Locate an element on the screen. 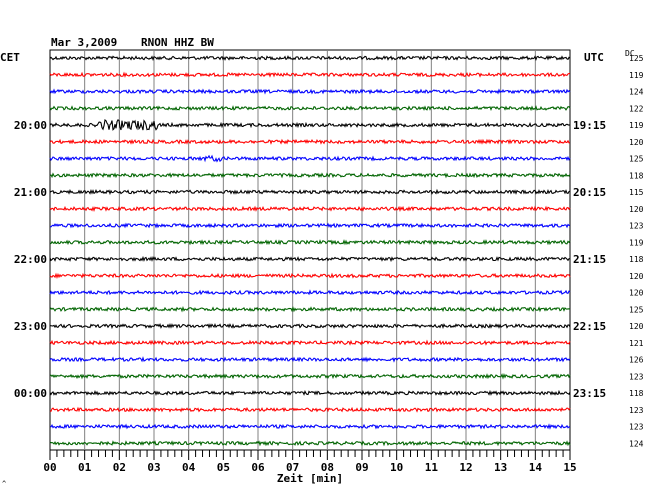  dc-header-label: DC is located at coordinates (630, 53).